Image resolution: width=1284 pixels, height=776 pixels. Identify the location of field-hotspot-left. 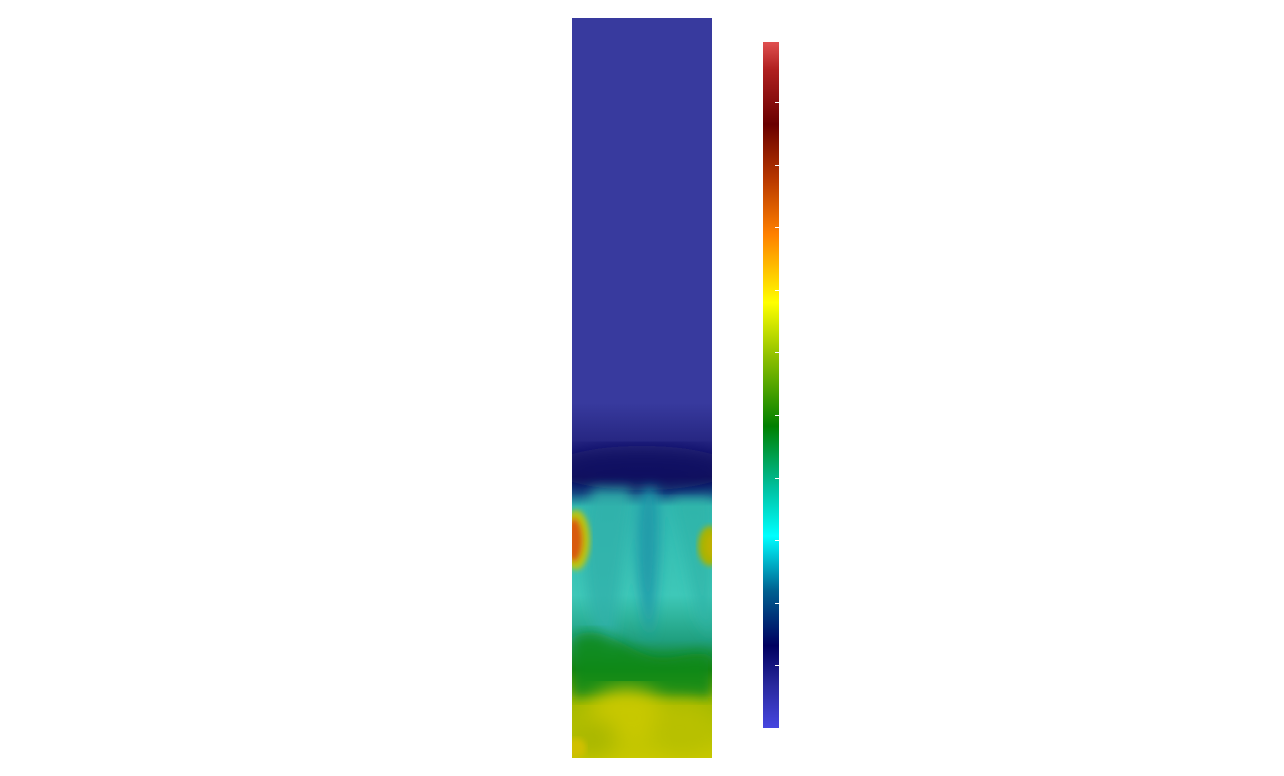
(581, 540).